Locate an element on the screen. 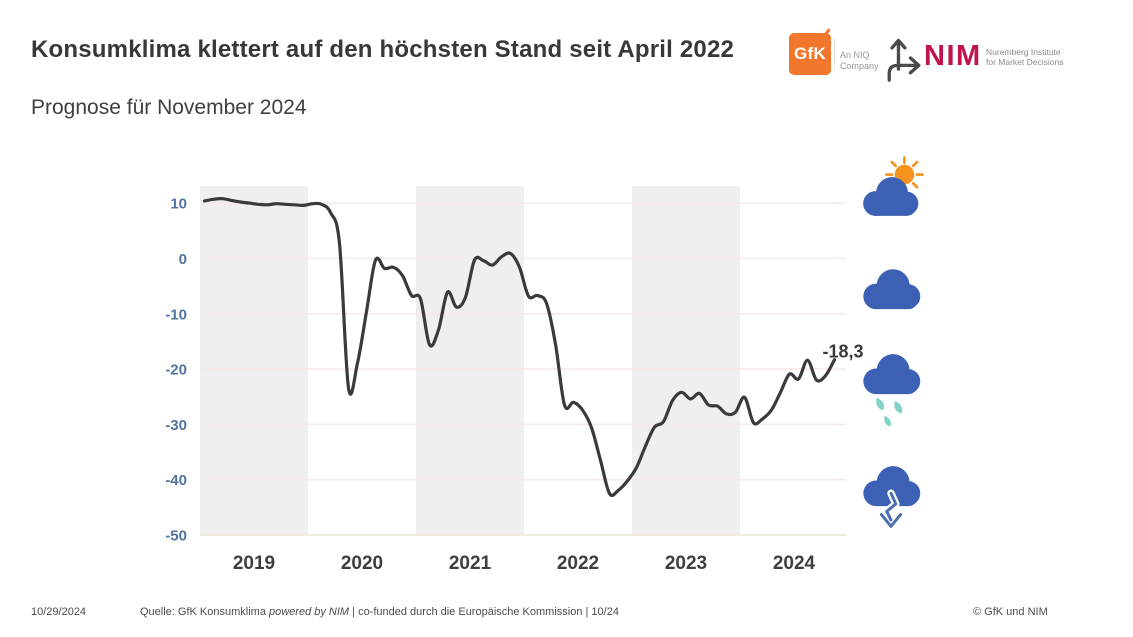 The width and height of the screenshot is (1133, 637). sun-behind-cloud-icon is located at coordinates (891, 190).